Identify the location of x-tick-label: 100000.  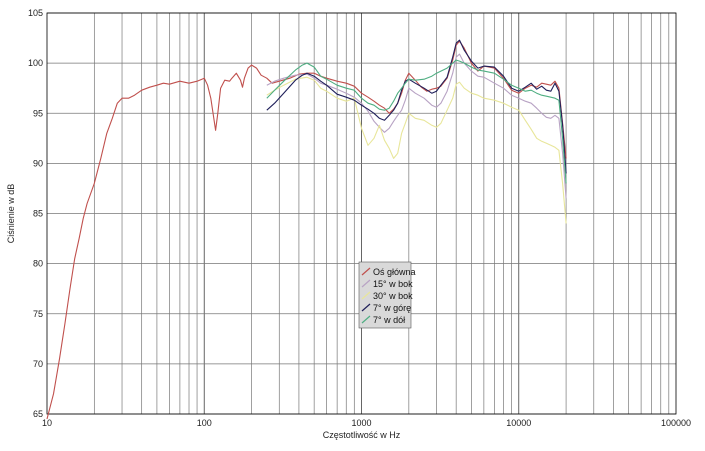
(676, 423).